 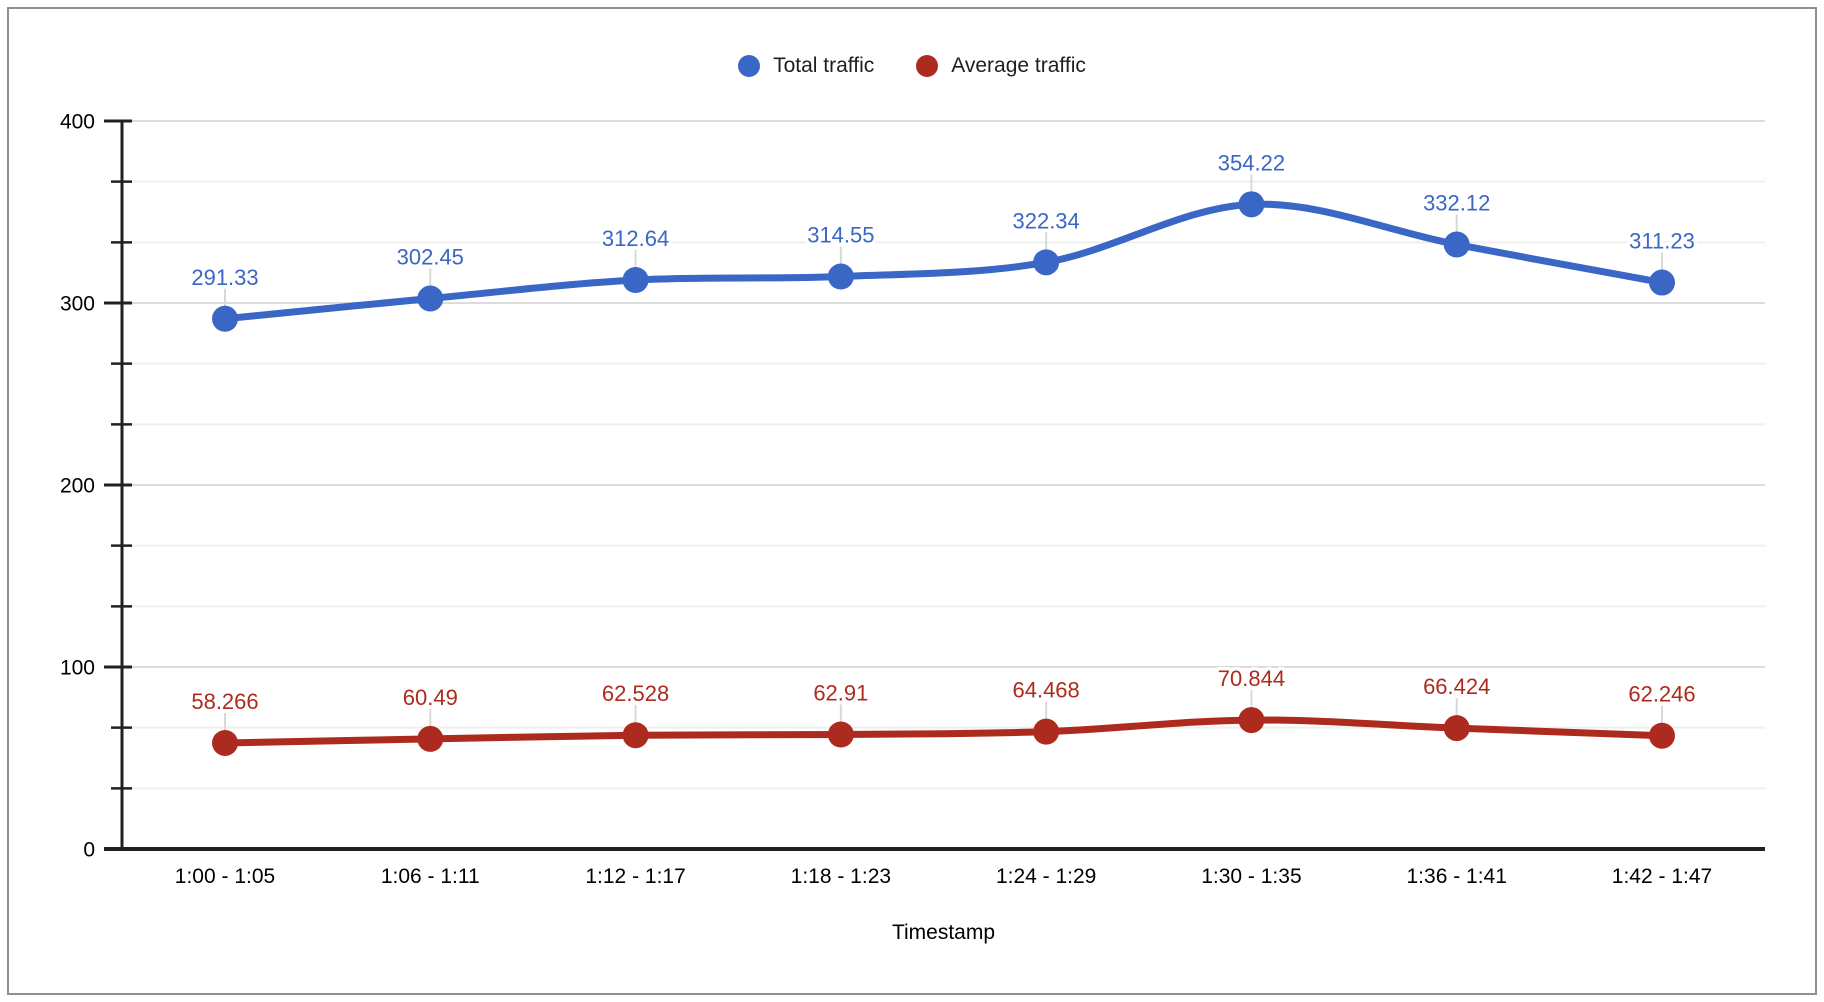 What do you see at coordinates (89, 850) in the screenshot?
I see `y-axis-tick-label: 0` at bounding box center [89, 850].